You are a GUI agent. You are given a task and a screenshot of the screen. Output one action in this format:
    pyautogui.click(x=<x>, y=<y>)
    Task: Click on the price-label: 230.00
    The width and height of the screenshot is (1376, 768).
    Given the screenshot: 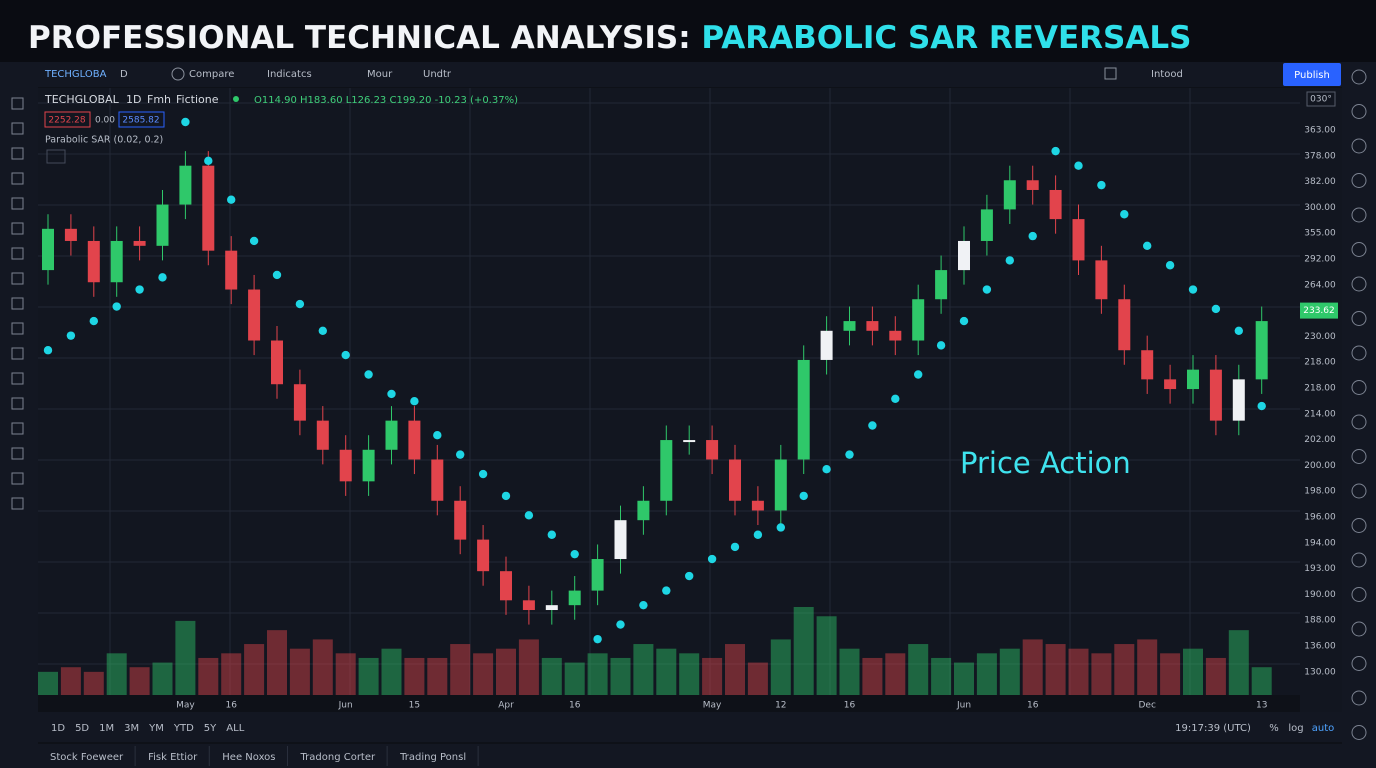 What is the action you would take?
    pyautogui.click(x=1320, y=337)
    